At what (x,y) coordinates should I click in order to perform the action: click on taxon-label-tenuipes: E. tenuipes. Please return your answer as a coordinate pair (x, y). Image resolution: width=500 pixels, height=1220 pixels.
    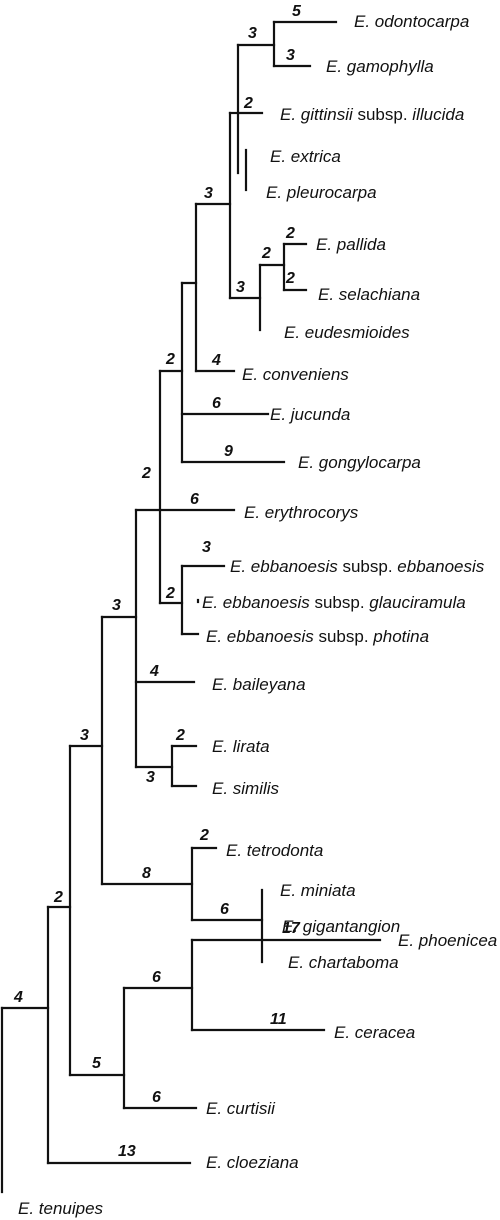
    Looking at the image, I should click on (61, 1208).